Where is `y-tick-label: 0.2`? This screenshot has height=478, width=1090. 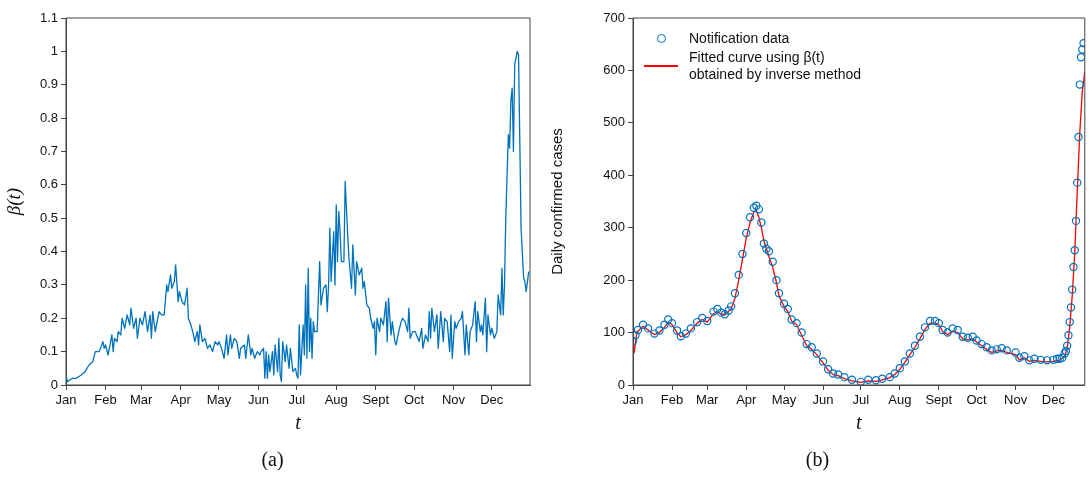
y-tick-label: 0.2 is located at coordinates (48, 317).